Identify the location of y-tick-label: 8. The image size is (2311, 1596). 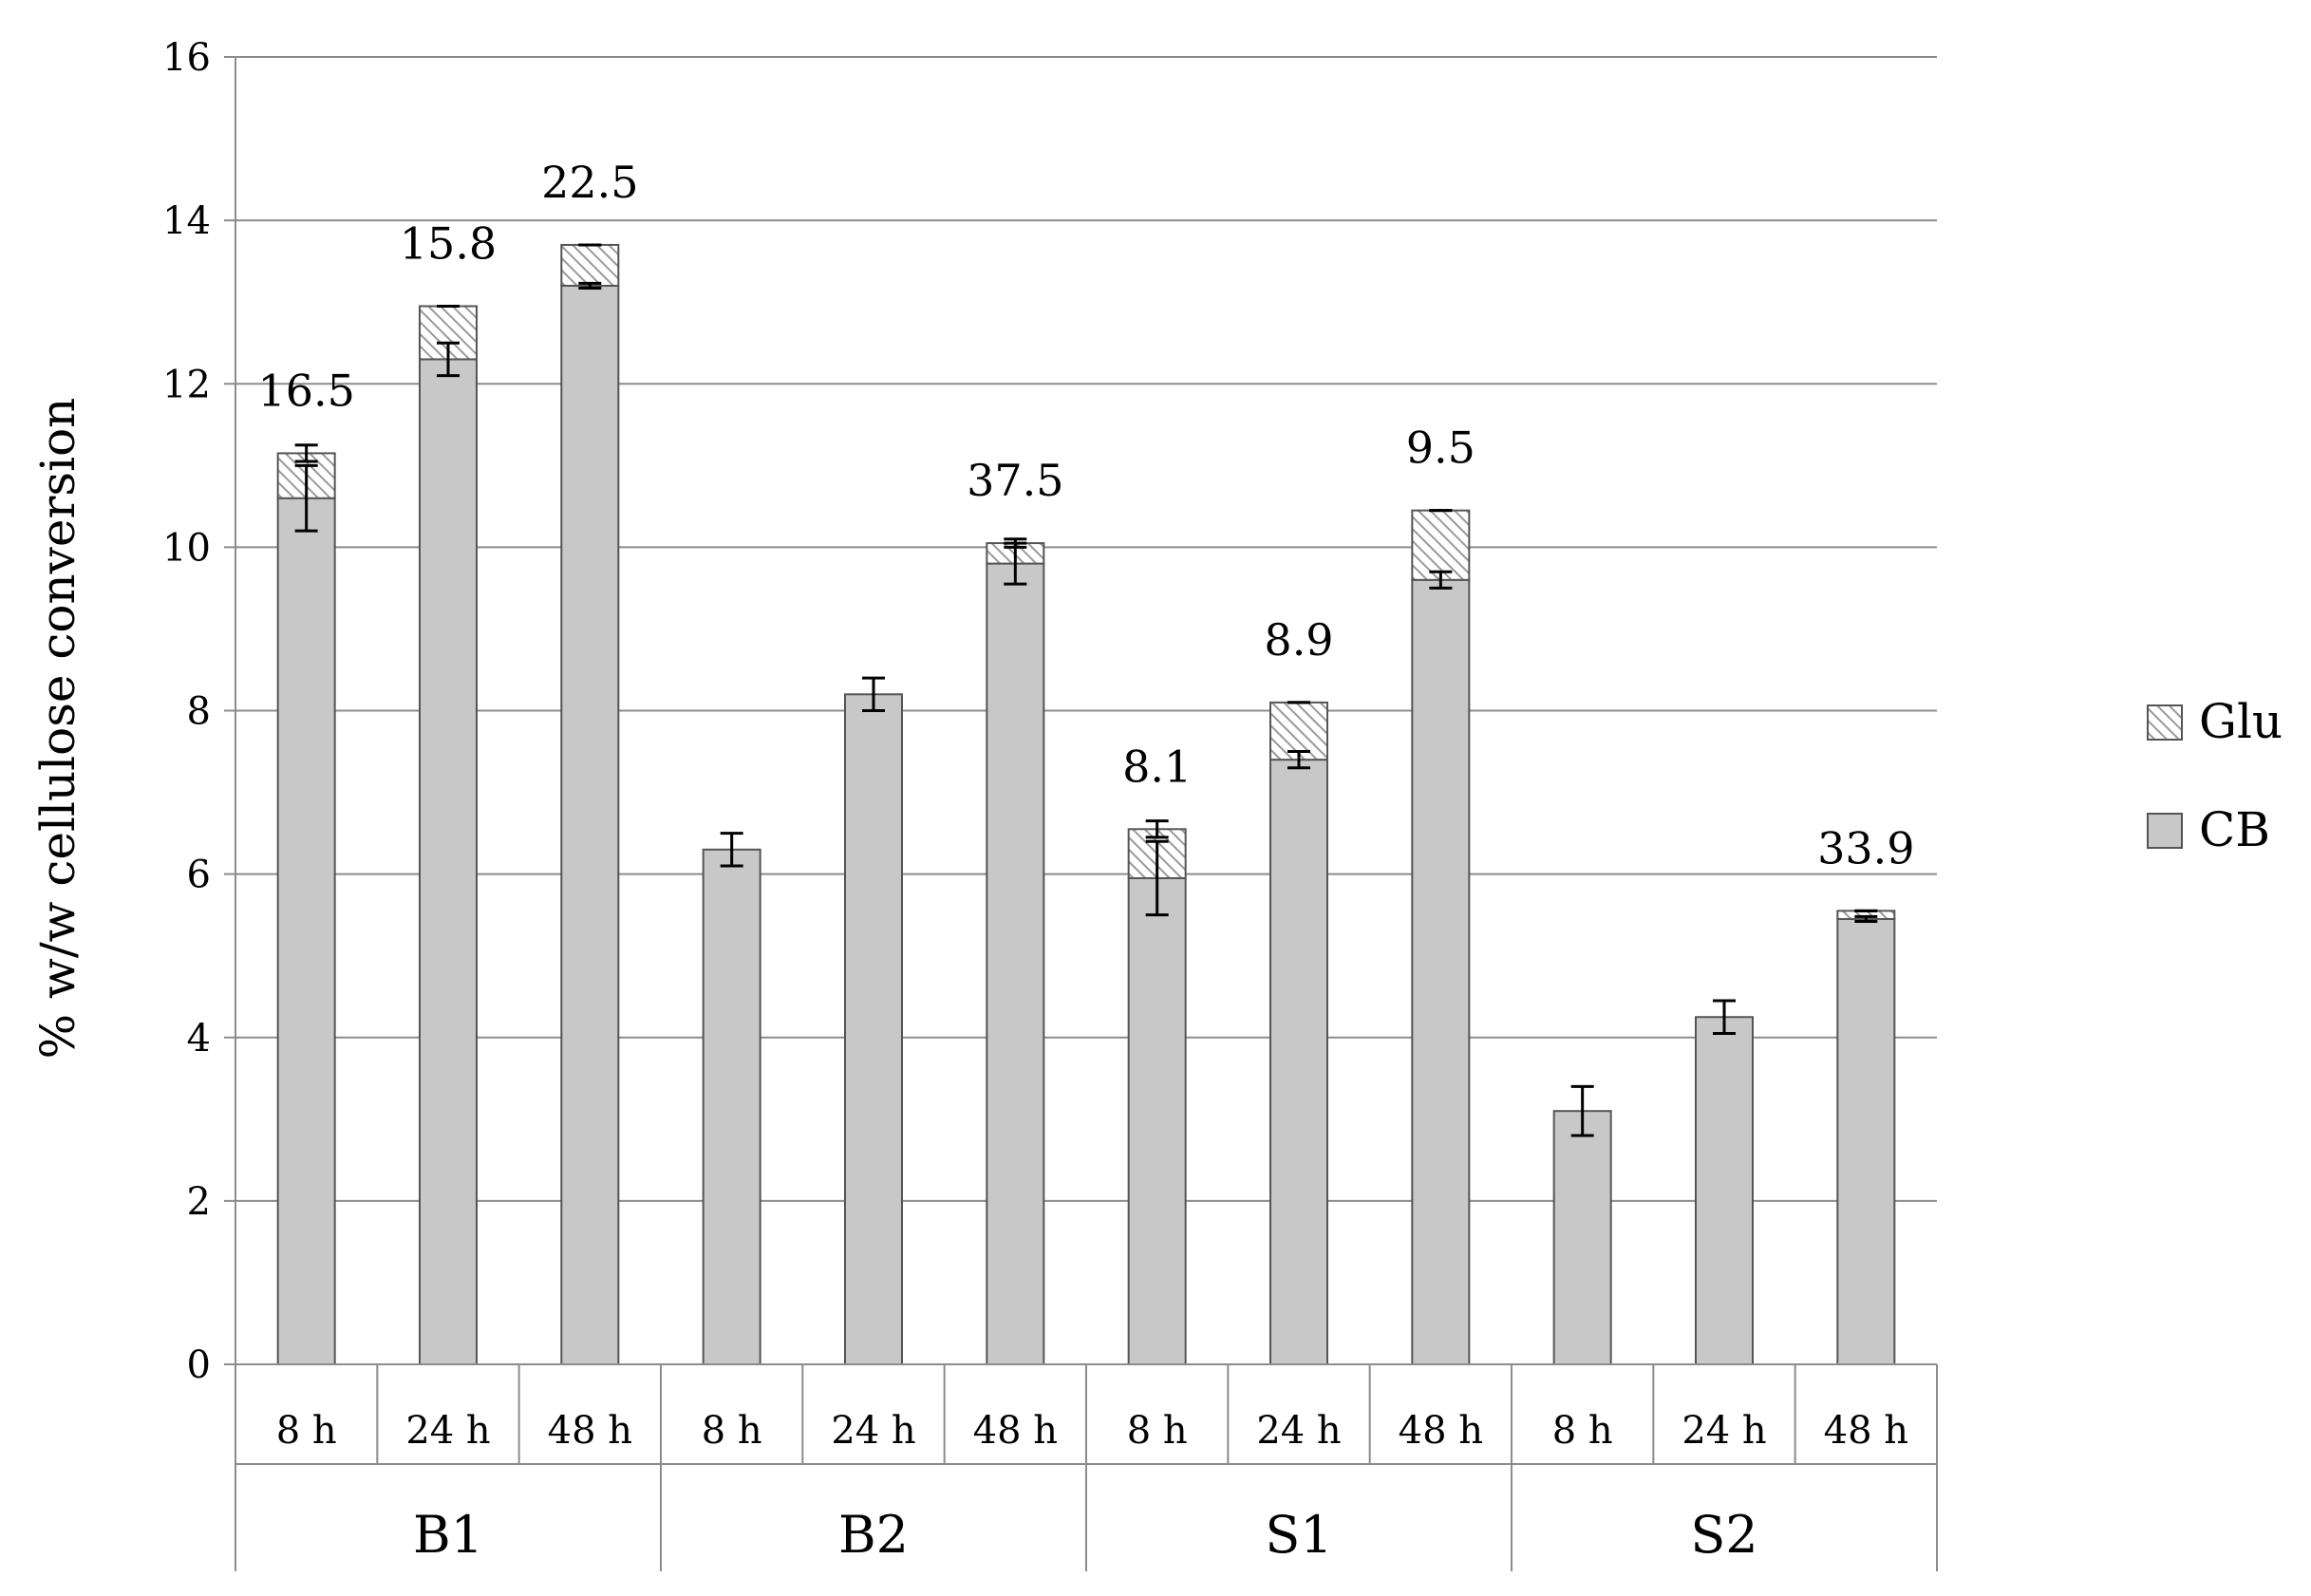
(199, 712).